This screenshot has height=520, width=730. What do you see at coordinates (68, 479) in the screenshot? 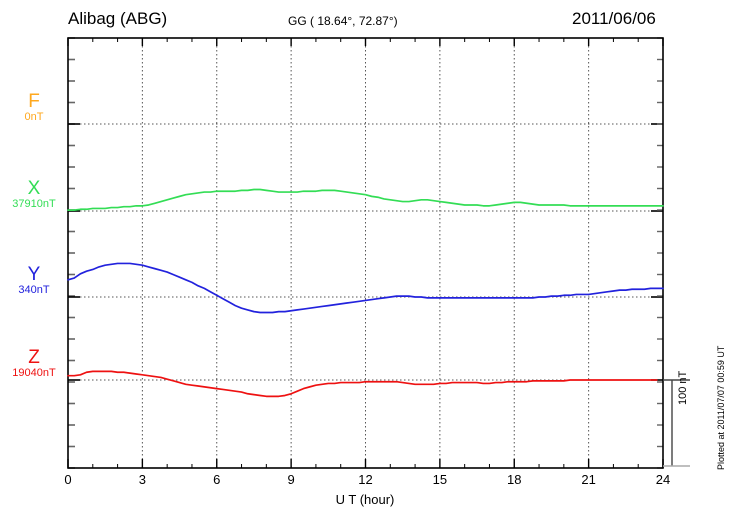
I see `x-tick-label: 0` at bounding box center [68, 479].